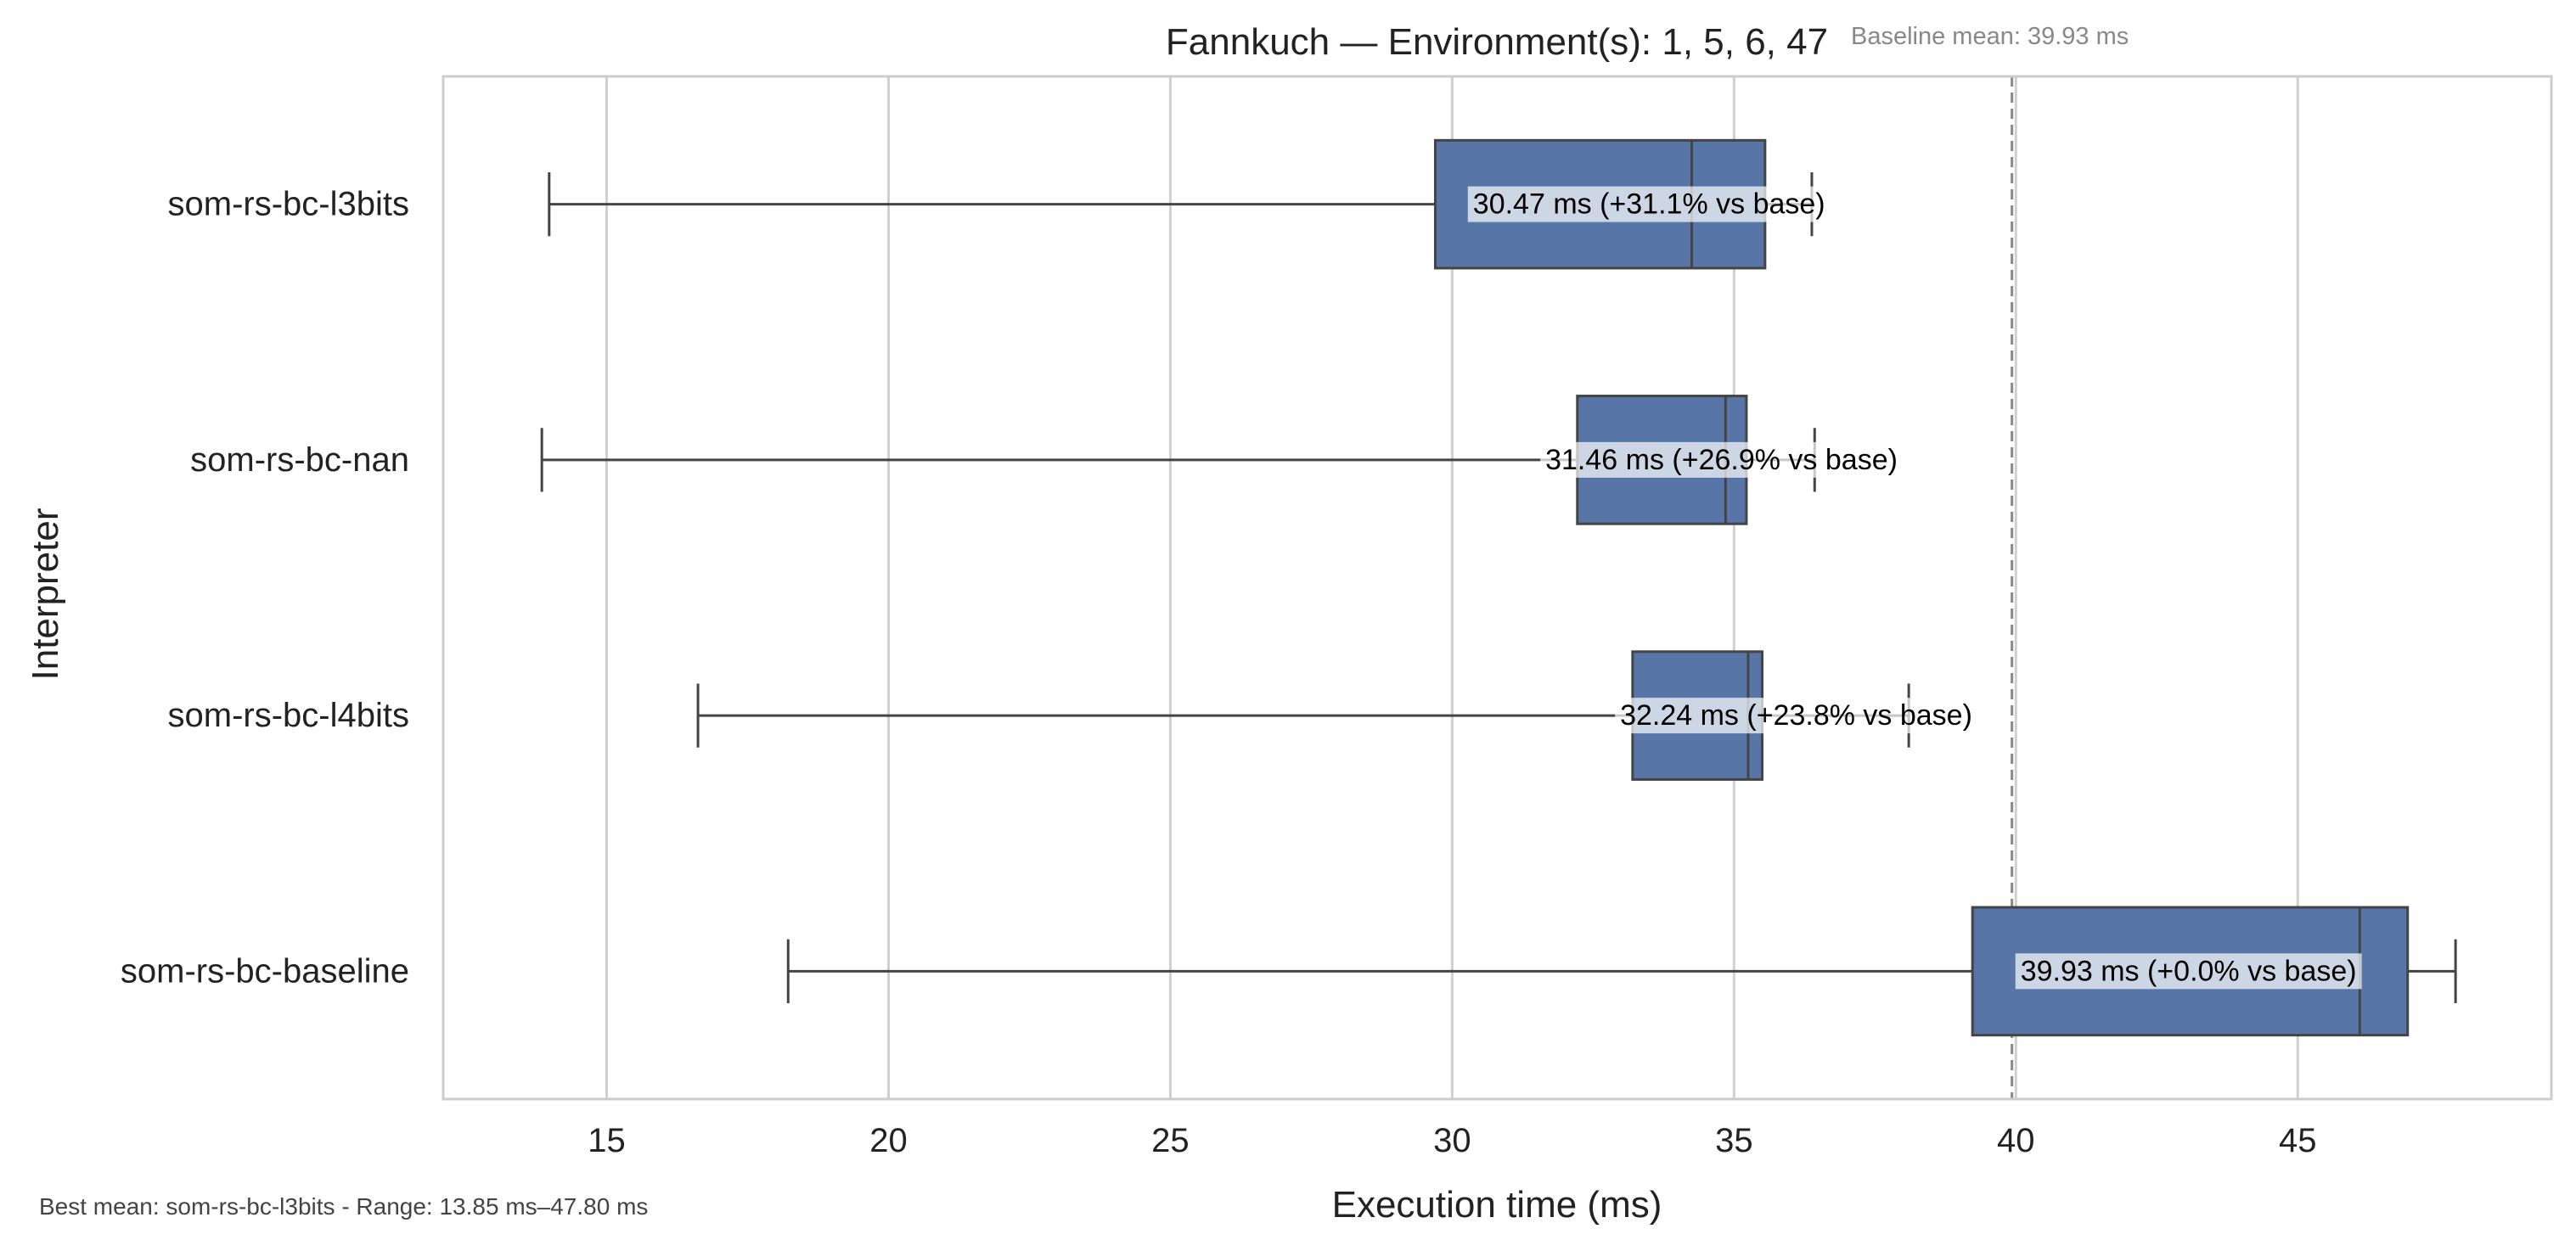  What do you see at coordinates (607, 1140) in the screenshot?
I see `x-tick-label: 15` at bounding box center [607, 1140].